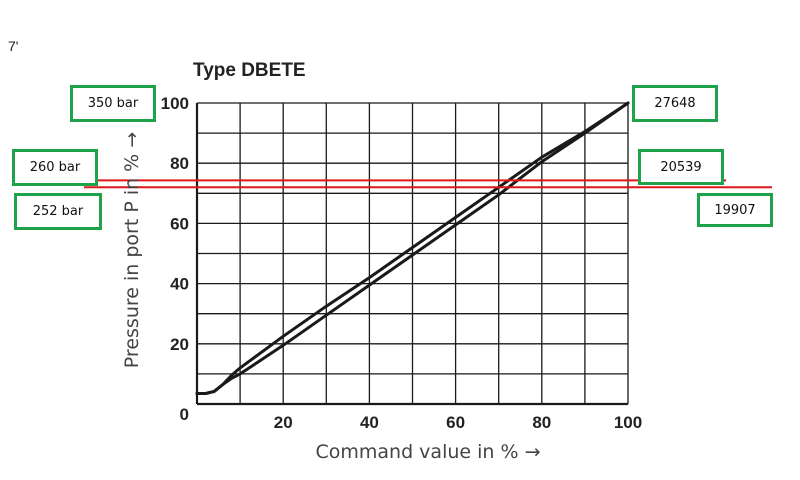  What do you see at coordinates (13, 46) in the screenshot?
I see `corner-mark: 7'` at bounding box center [13, 46].